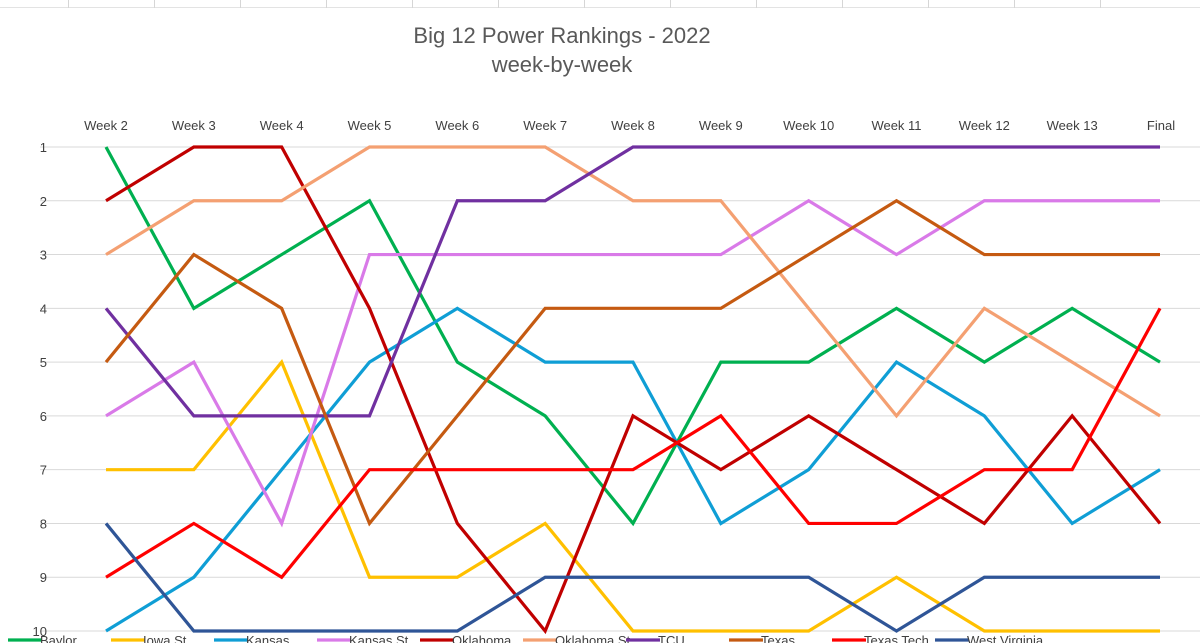 This screenshot has height=643, width=1200. Describe the element at coordinates (457, 125) in the screenshot. I see `x-tick-label: Week 6` at that location.